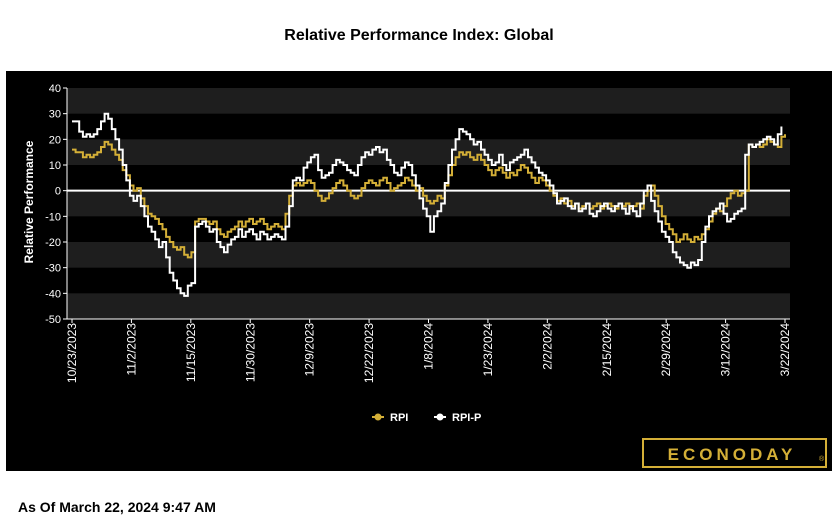 Image resolution: width=838 pixels, height=526 pixels. Describe the element at coordinates (191, 352) in the screenshot. I see `x-tick-label: 11/15/2023` at that location.